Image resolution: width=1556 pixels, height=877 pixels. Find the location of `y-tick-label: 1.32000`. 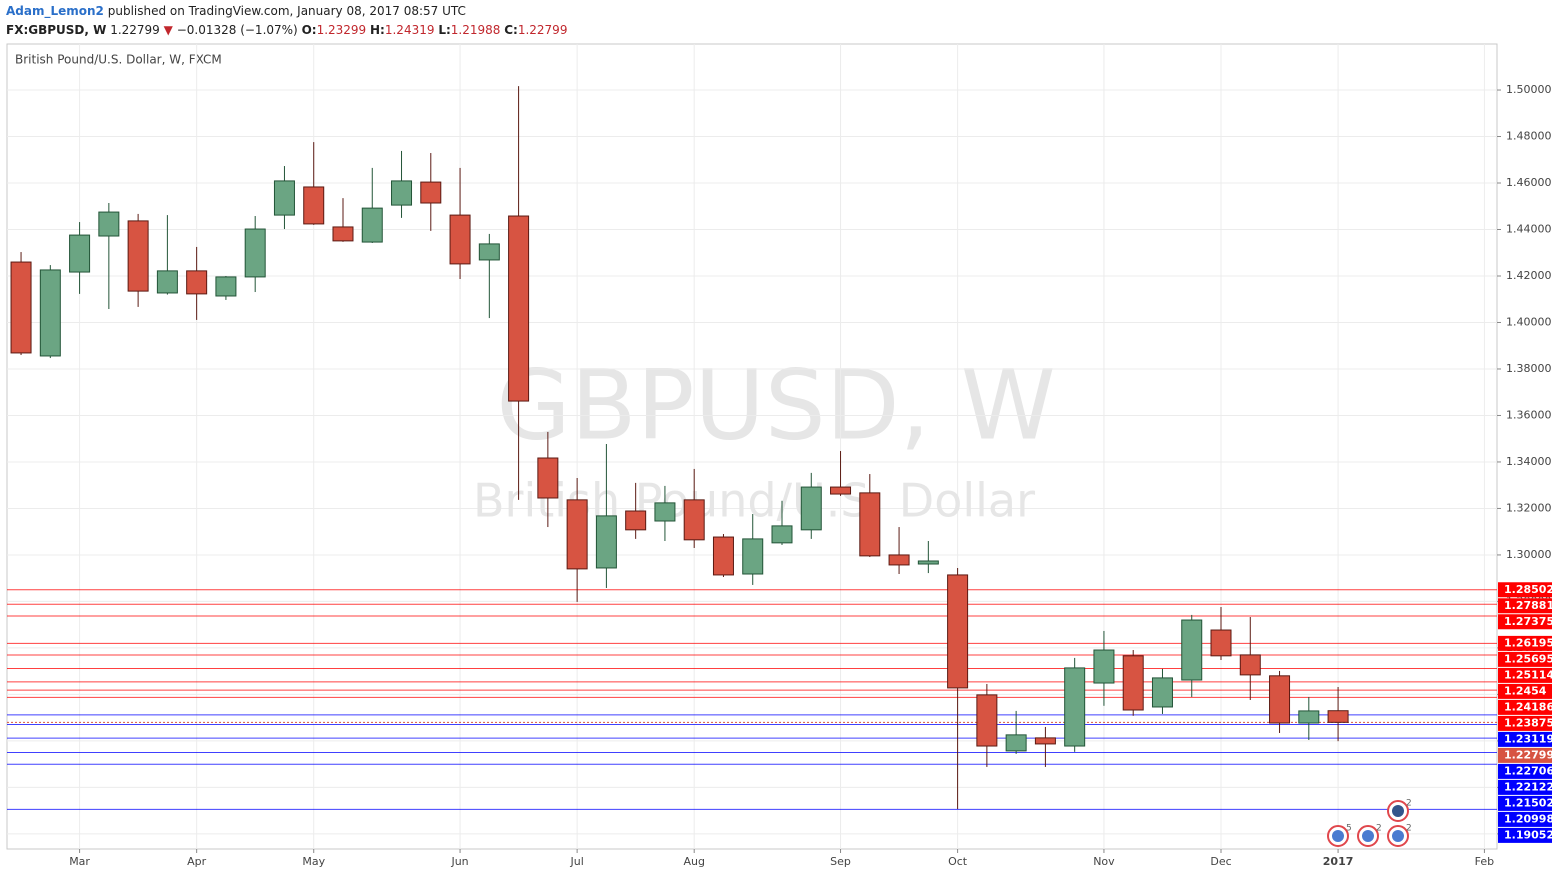

y-tick-label: 1.32000 is located at coordinates (1529, 507).